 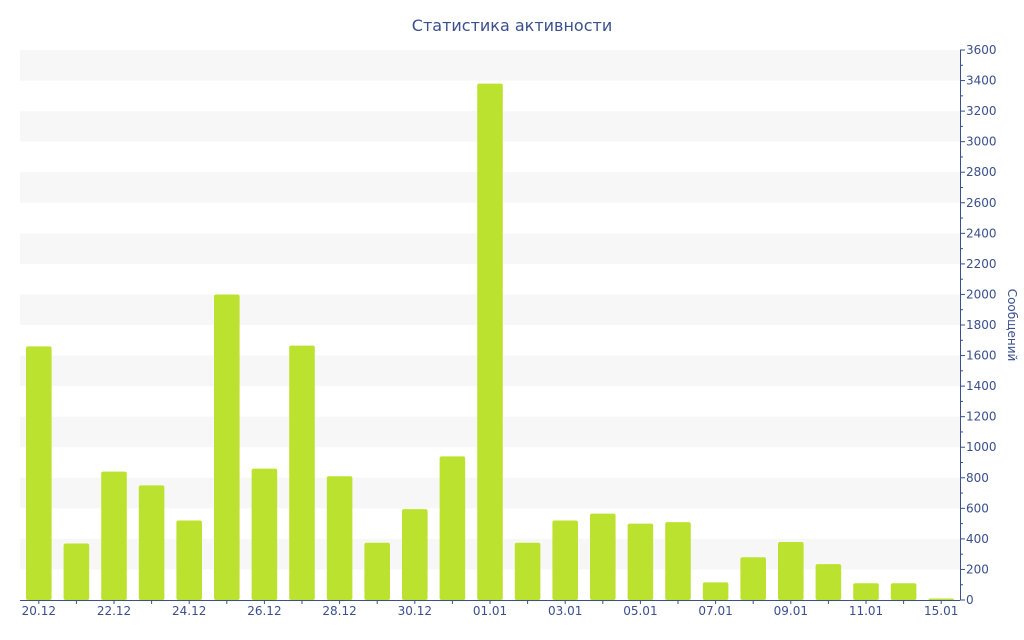 I want to click on x-tick-label: 01.01, so click(x=490, y=611).